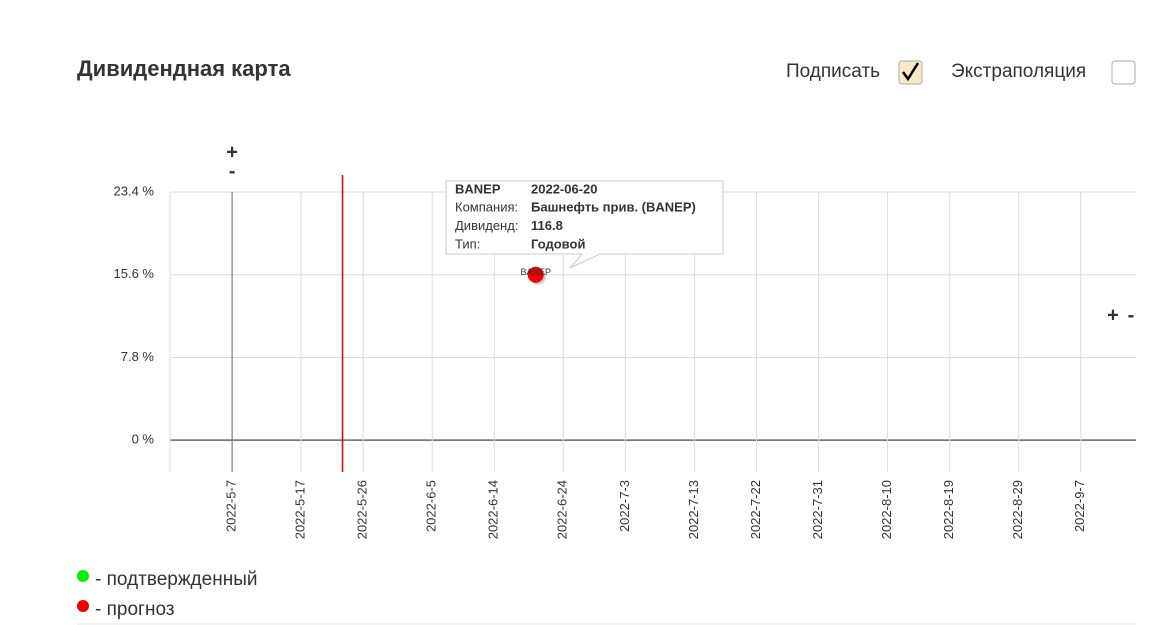  I want to click on x-tick-label: 2022-8-29, so click(1017, 509).